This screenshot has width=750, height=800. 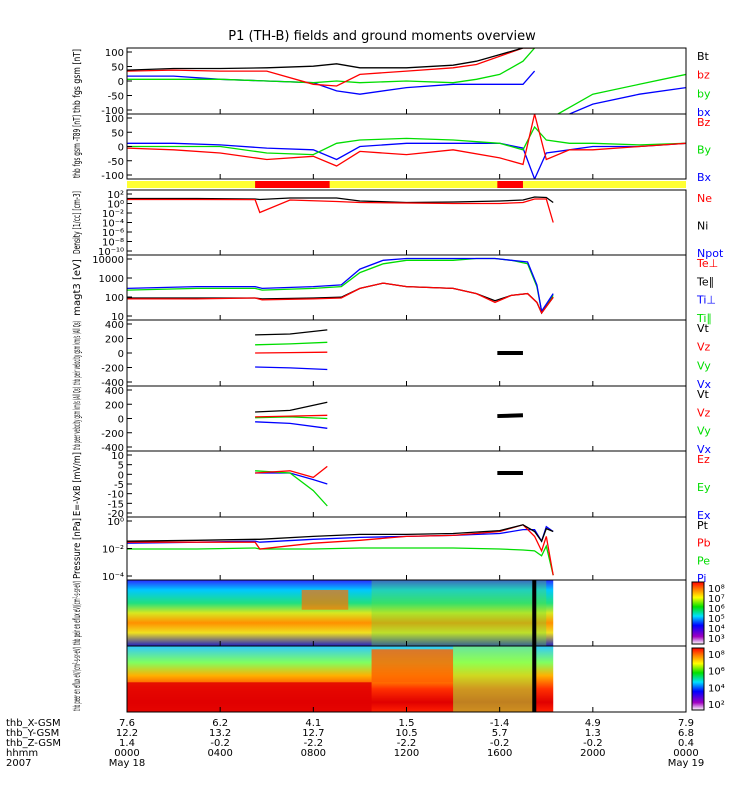 I want to click on status-bar-base, so click(x=406, y=184).